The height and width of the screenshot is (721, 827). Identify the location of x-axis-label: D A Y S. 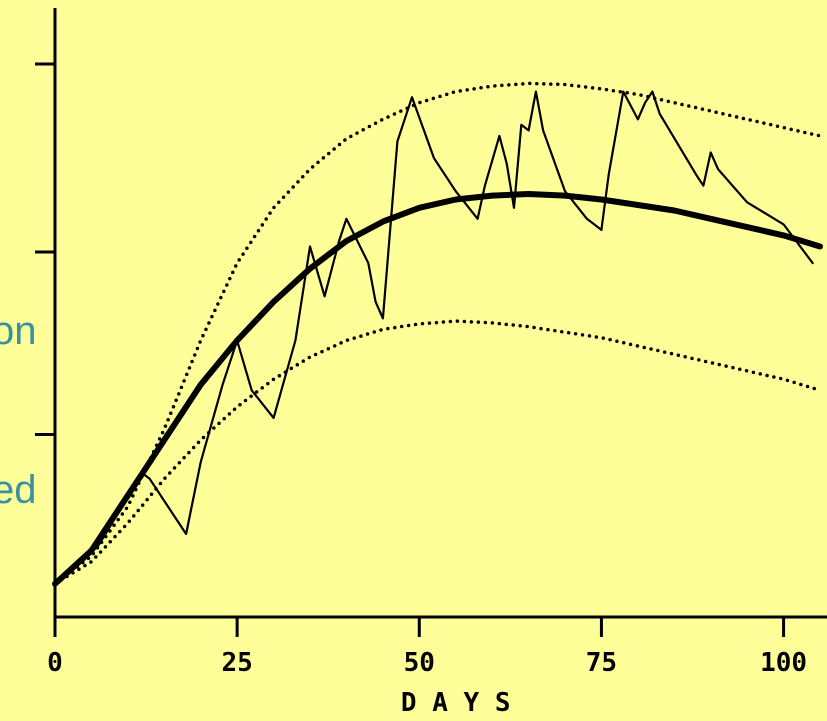
(456, 703).